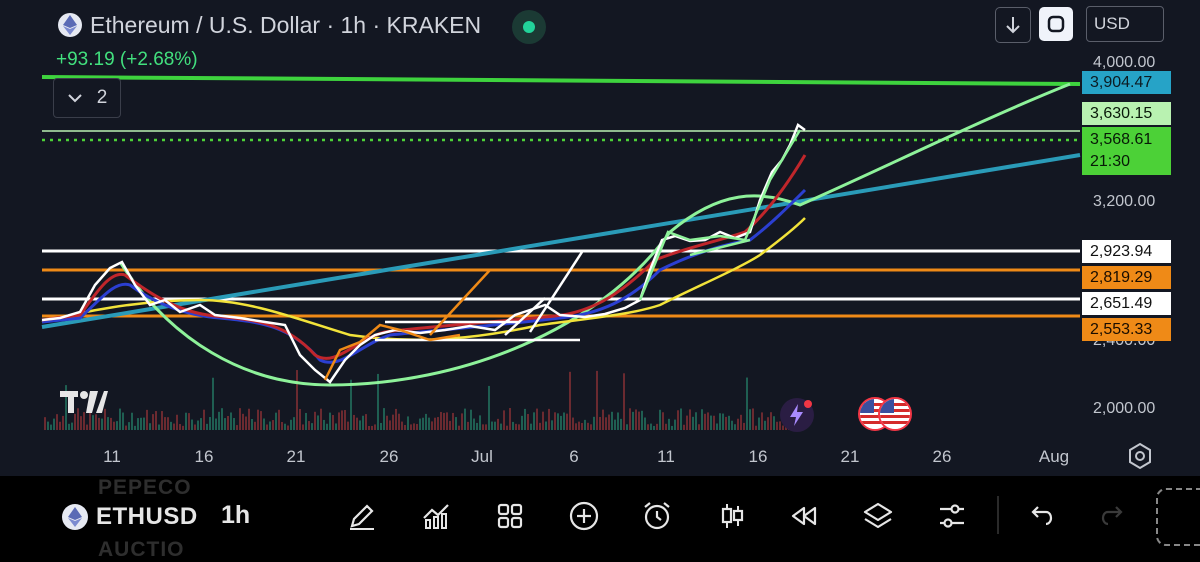 The width and height of the screenshot is (1200, 562). I want to click on replay-icon, so click(805, 516).